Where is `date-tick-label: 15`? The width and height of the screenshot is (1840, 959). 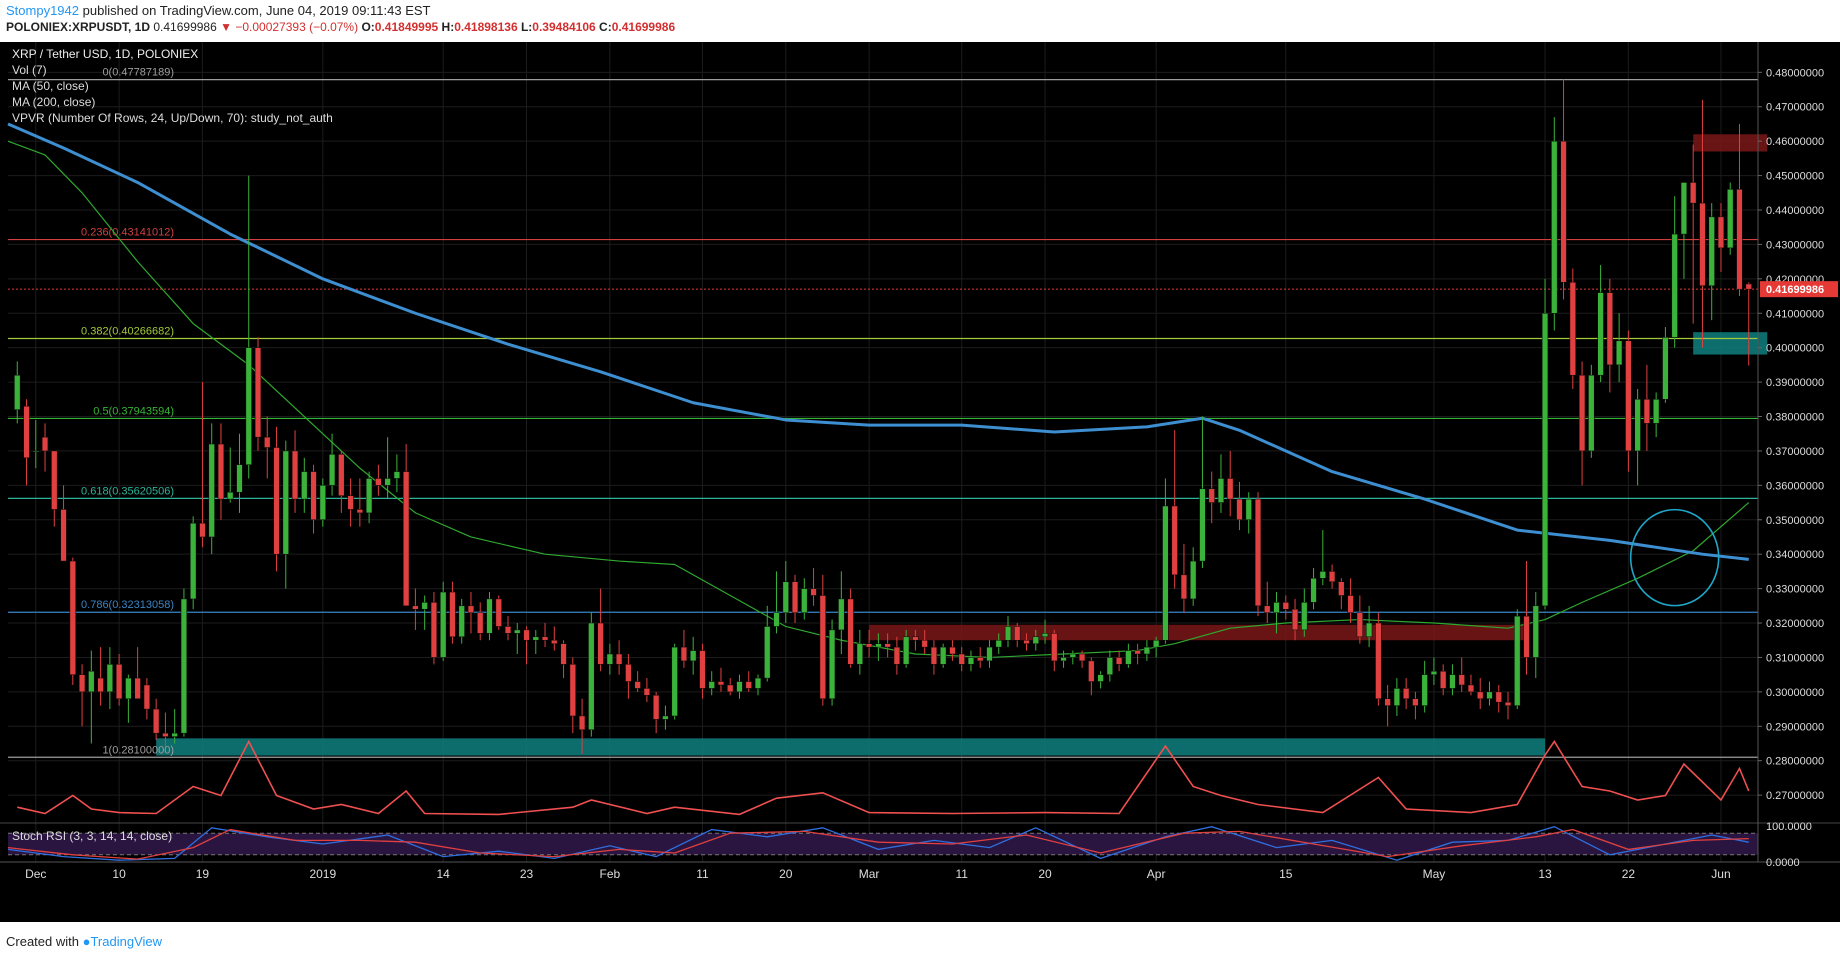 date-tick-label: 15 is located at coordinates (1286, 874).